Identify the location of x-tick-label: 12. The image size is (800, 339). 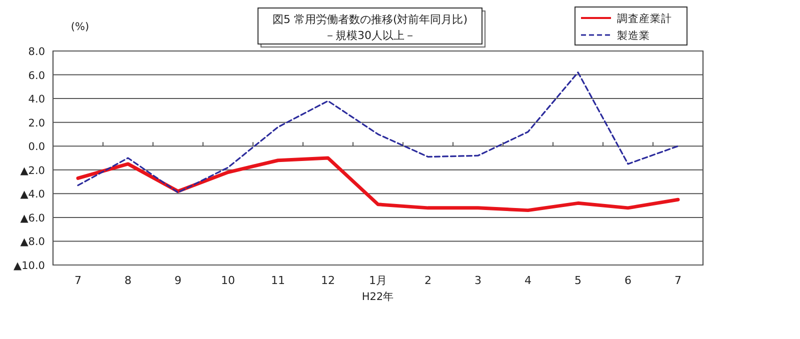
(328, 280).